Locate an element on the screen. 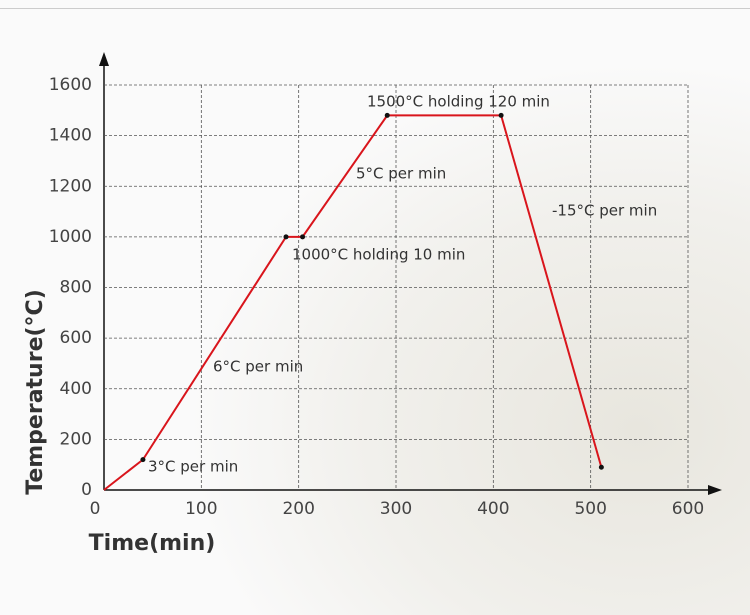 Image resolution: width=750 pixels, height=615 pixels. x-tick-label: 500 is located at coordinates (590, 509).